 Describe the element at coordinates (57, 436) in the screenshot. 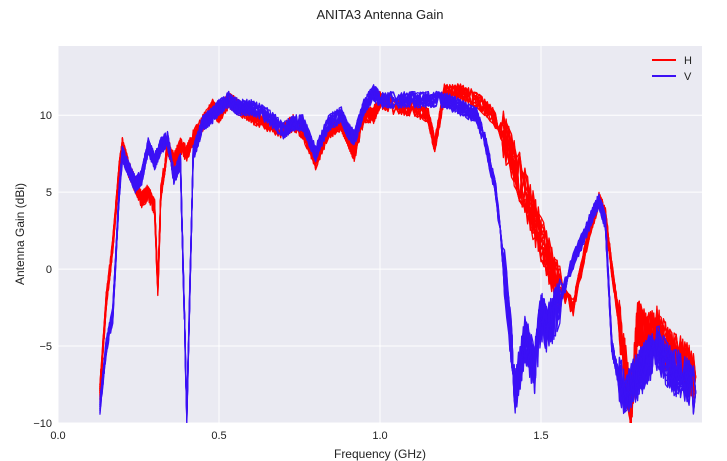

I see `x-tick-label: 0.0` at that location.